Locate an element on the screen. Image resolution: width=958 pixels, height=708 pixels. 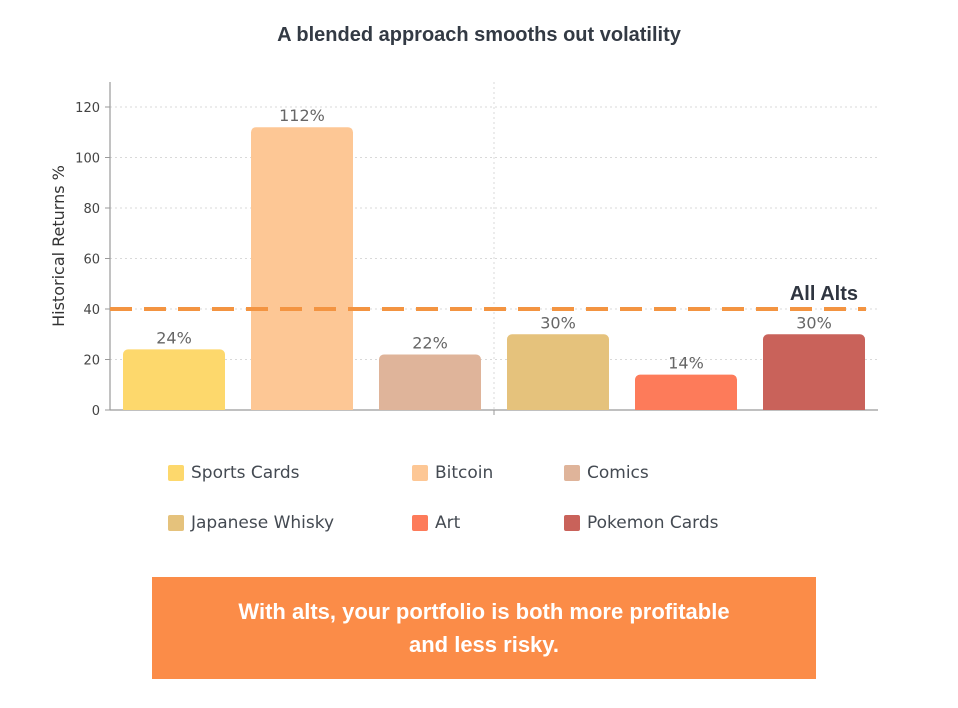
legend-label: Bitcoin is located at coordinates (464, 473).